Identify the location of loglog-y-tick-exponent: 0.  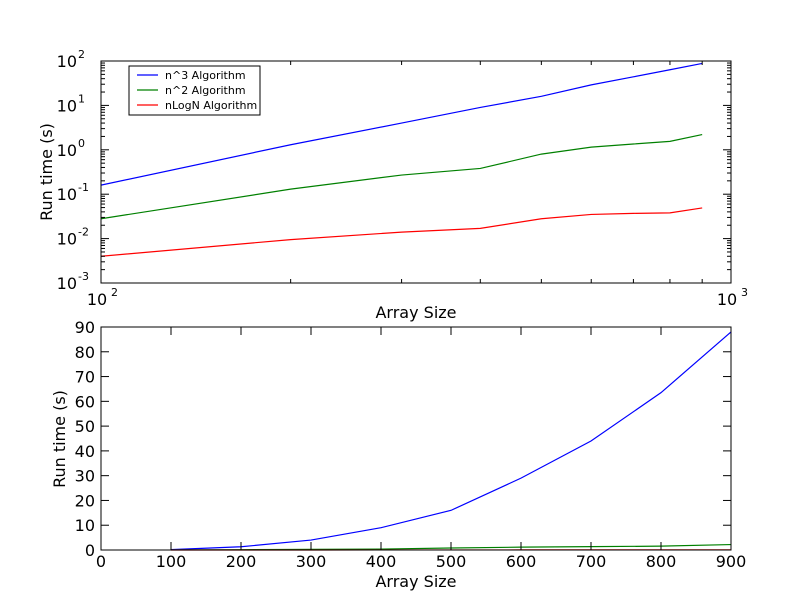
(81, 143).